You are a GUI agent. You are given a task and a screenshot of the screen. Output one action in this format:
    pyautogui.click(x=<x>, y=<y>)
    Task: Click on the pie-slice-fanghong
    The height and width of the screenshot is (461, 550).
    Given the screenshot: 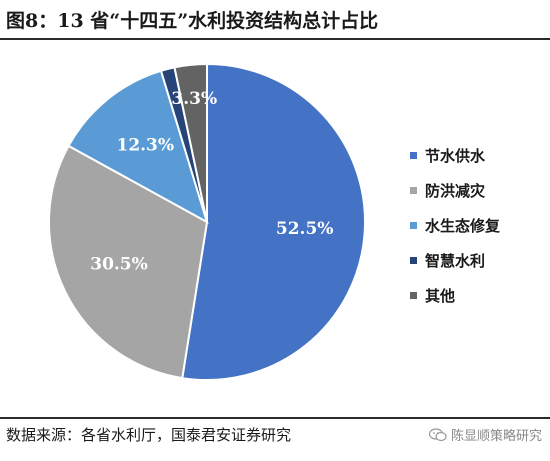 What is the action you would take?
    pyautogui.click(x=128, y=262)
    